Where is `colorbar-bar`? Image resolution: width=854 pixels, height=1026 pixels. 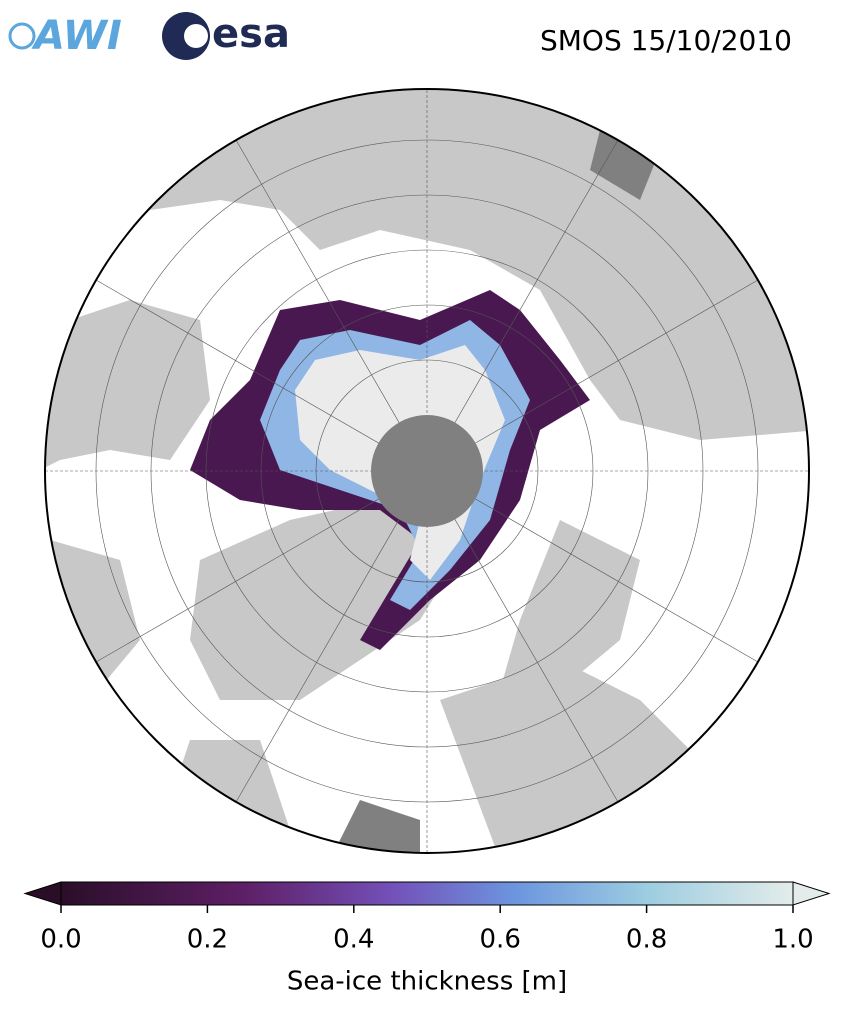 colorbar-bar is located at coordinates (427, 893).